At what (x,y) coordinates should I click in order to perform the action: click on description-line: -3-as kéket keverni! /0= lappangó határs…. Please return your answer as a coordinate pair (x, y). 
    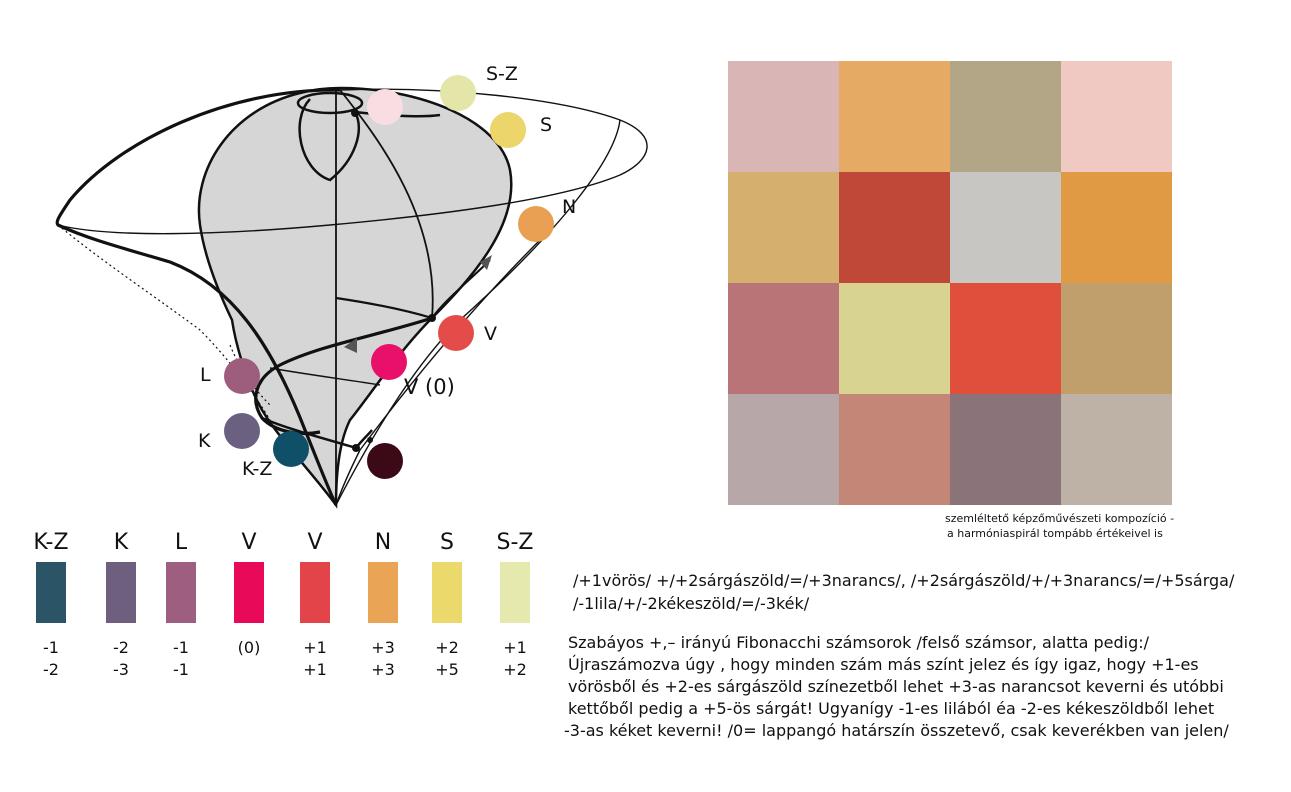
    Looking at the image, I should click on (896, 730).